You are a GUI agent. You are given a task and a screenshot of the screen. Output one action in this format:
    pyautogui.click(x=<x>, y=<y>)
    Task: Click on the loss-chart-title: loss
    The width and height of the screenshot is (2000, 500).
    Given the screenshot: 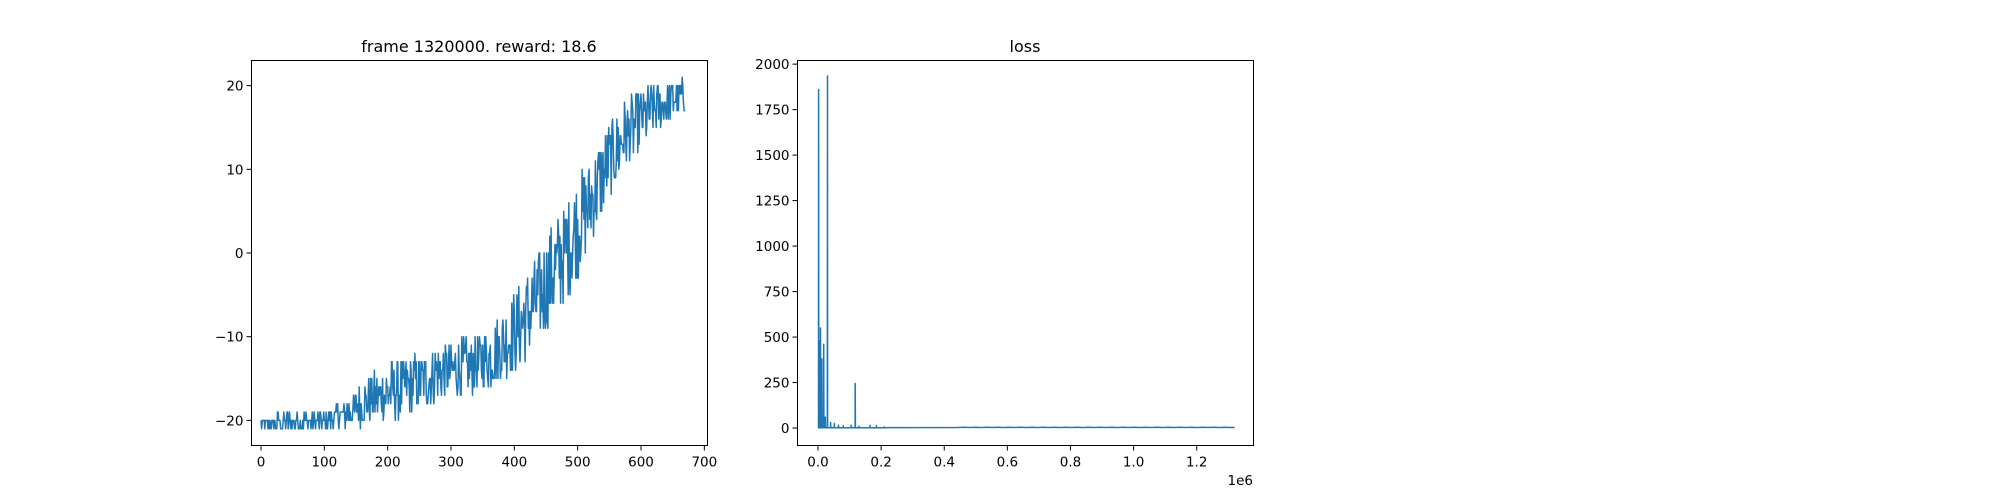 What is the action you would take?
    pyautogui.click(x=1025, y=46)
    